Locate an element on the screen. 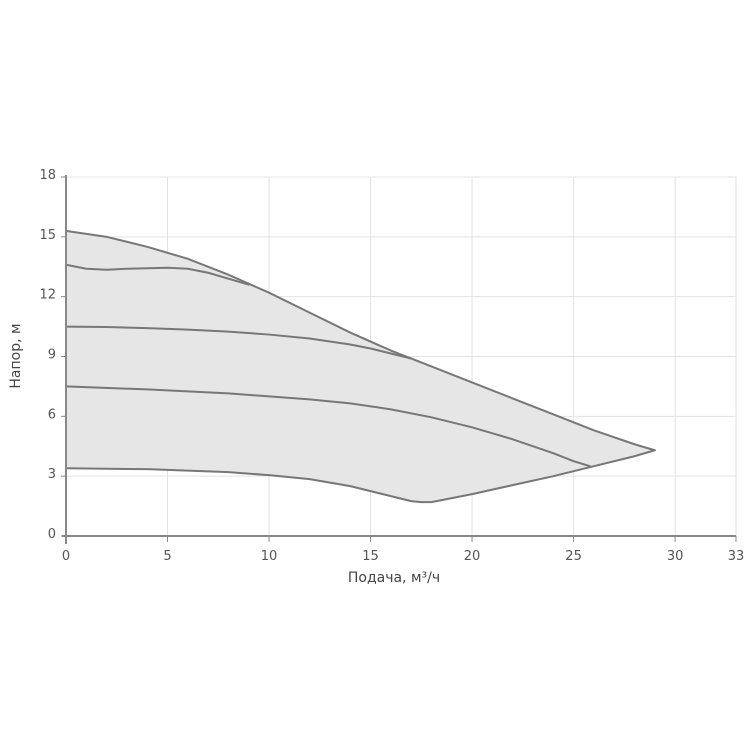  x-tick-label: 33 is located at coordinates (736, 556).